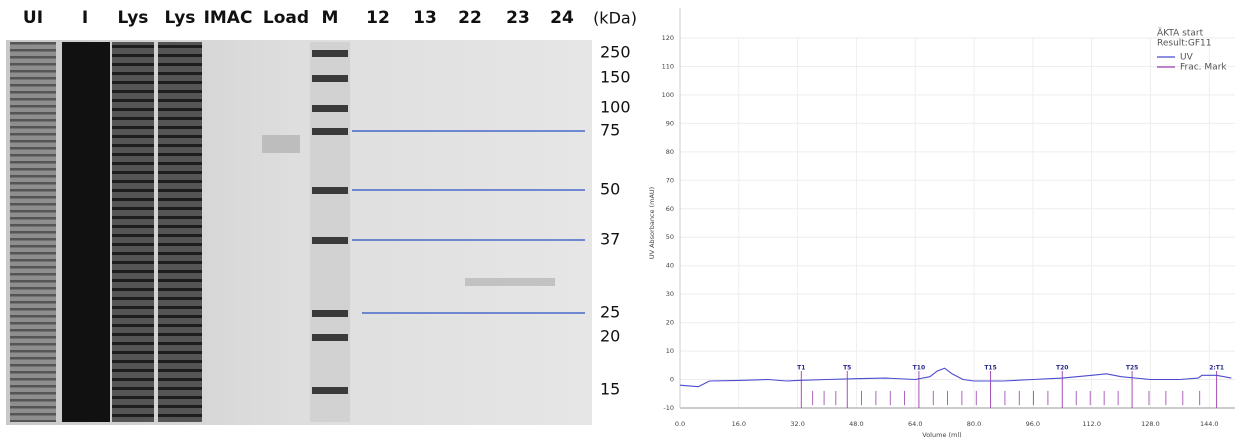 This screenshot has width=1241, height=440. Describe the element at coordinates (610, 239) in the screenshot. I see `marker-label: 37` at that location.